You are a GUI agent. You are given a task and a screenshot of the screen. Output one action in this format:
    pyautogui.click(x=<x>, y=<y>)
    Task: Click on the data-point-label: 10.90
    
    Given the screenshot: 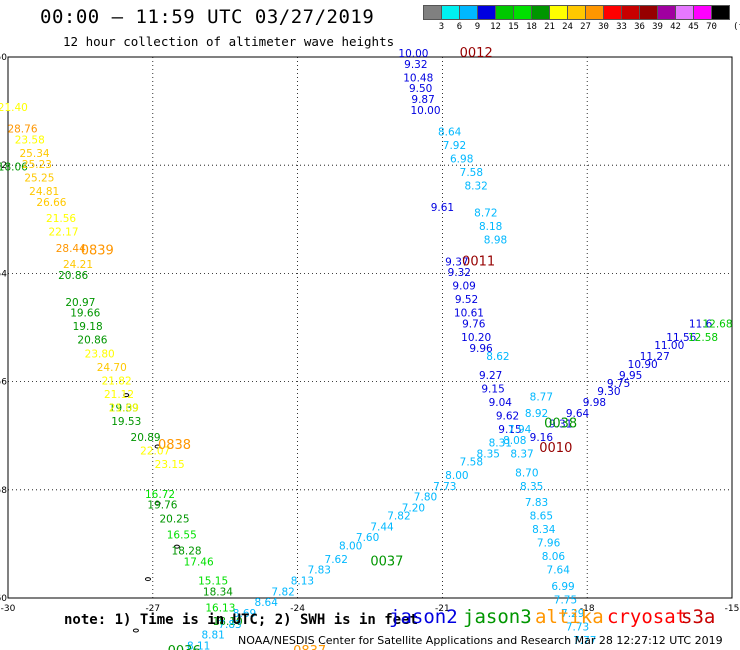 What is the action you would take?
    pyautogui.click(x=643, y=365)
    